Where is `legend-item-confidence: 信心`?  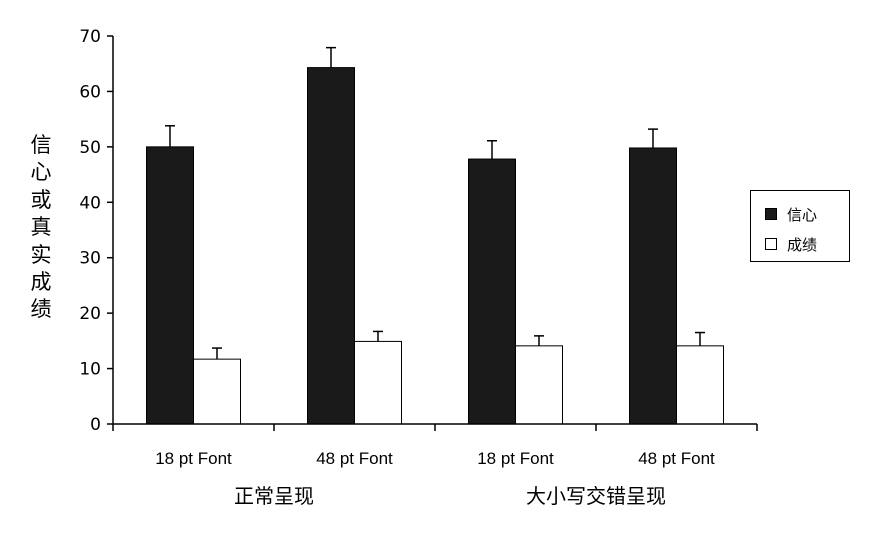
legend-item-confidence: 信心 is located at coordinates (791, 214).